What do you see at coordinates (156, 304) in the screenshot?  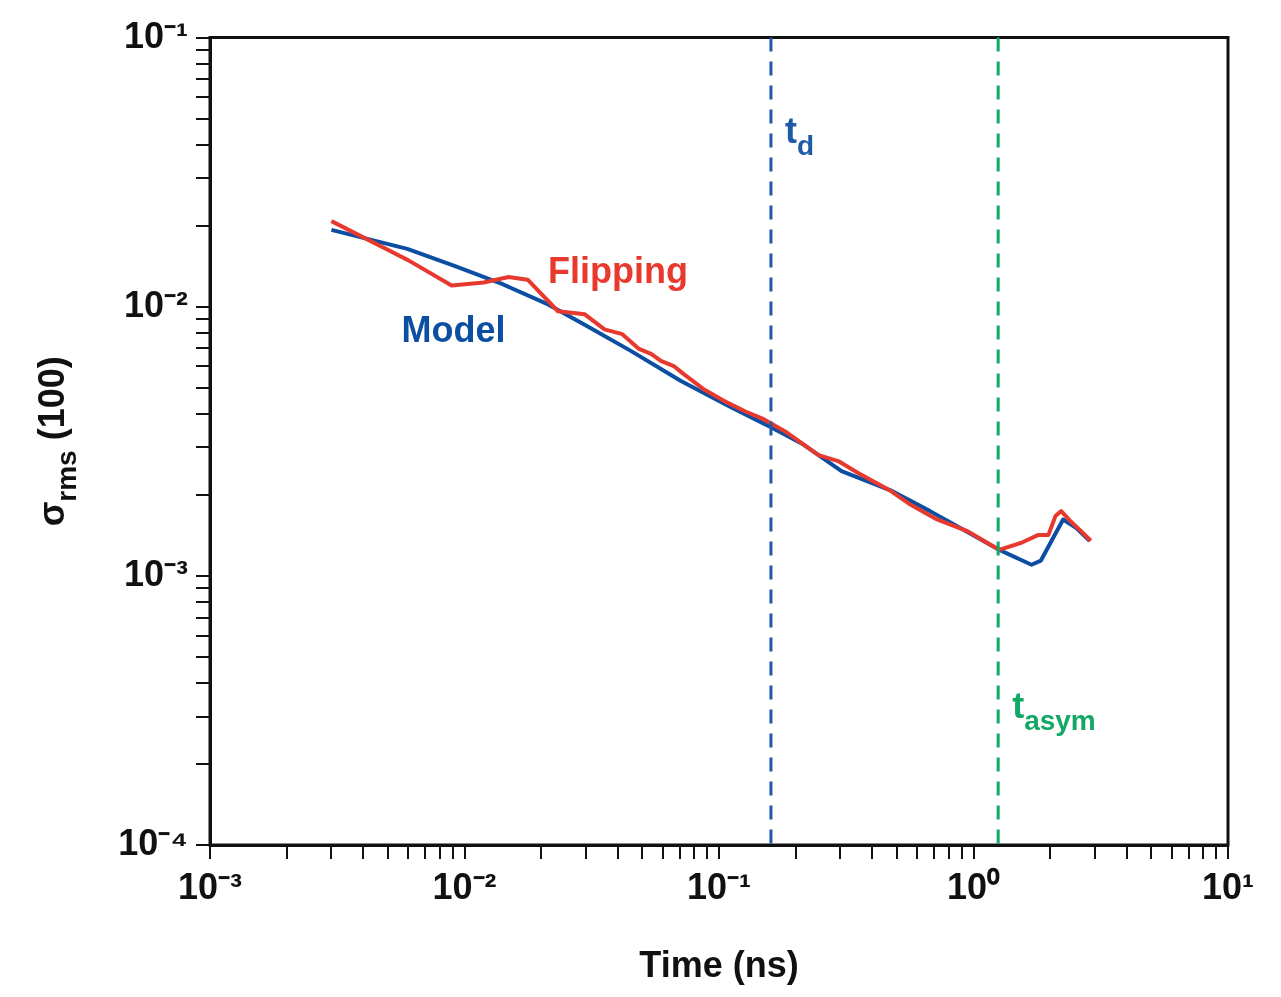 I see `y-tick-label: 10⁻²` at bounding box center [156, 304].